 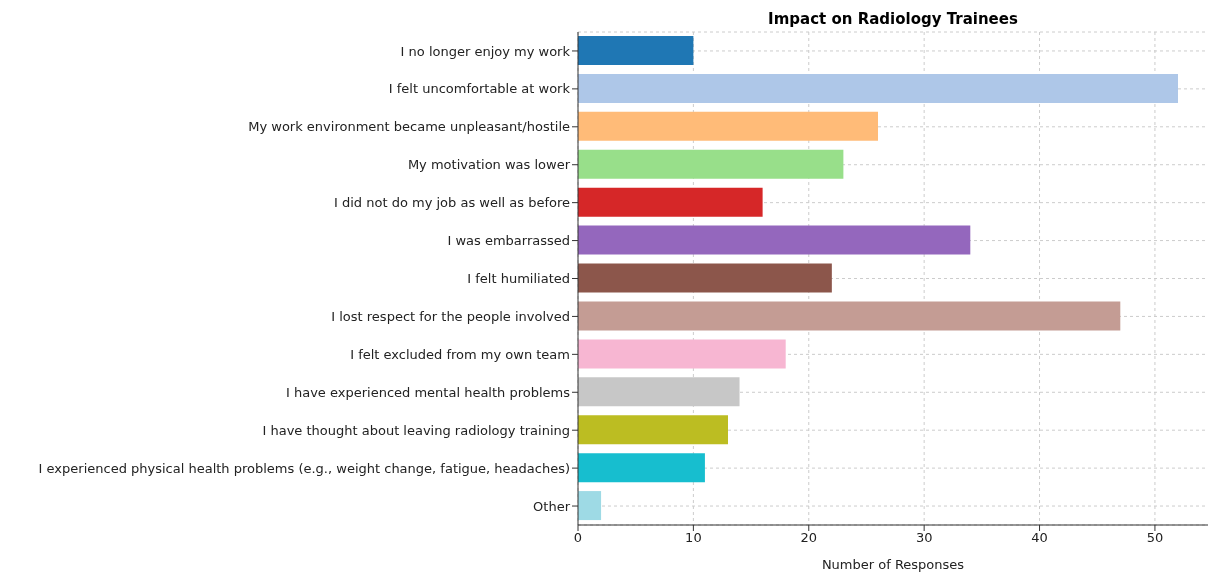 I want to click on y-tick-label: I felt humiliated, so click(x=518, y=279).